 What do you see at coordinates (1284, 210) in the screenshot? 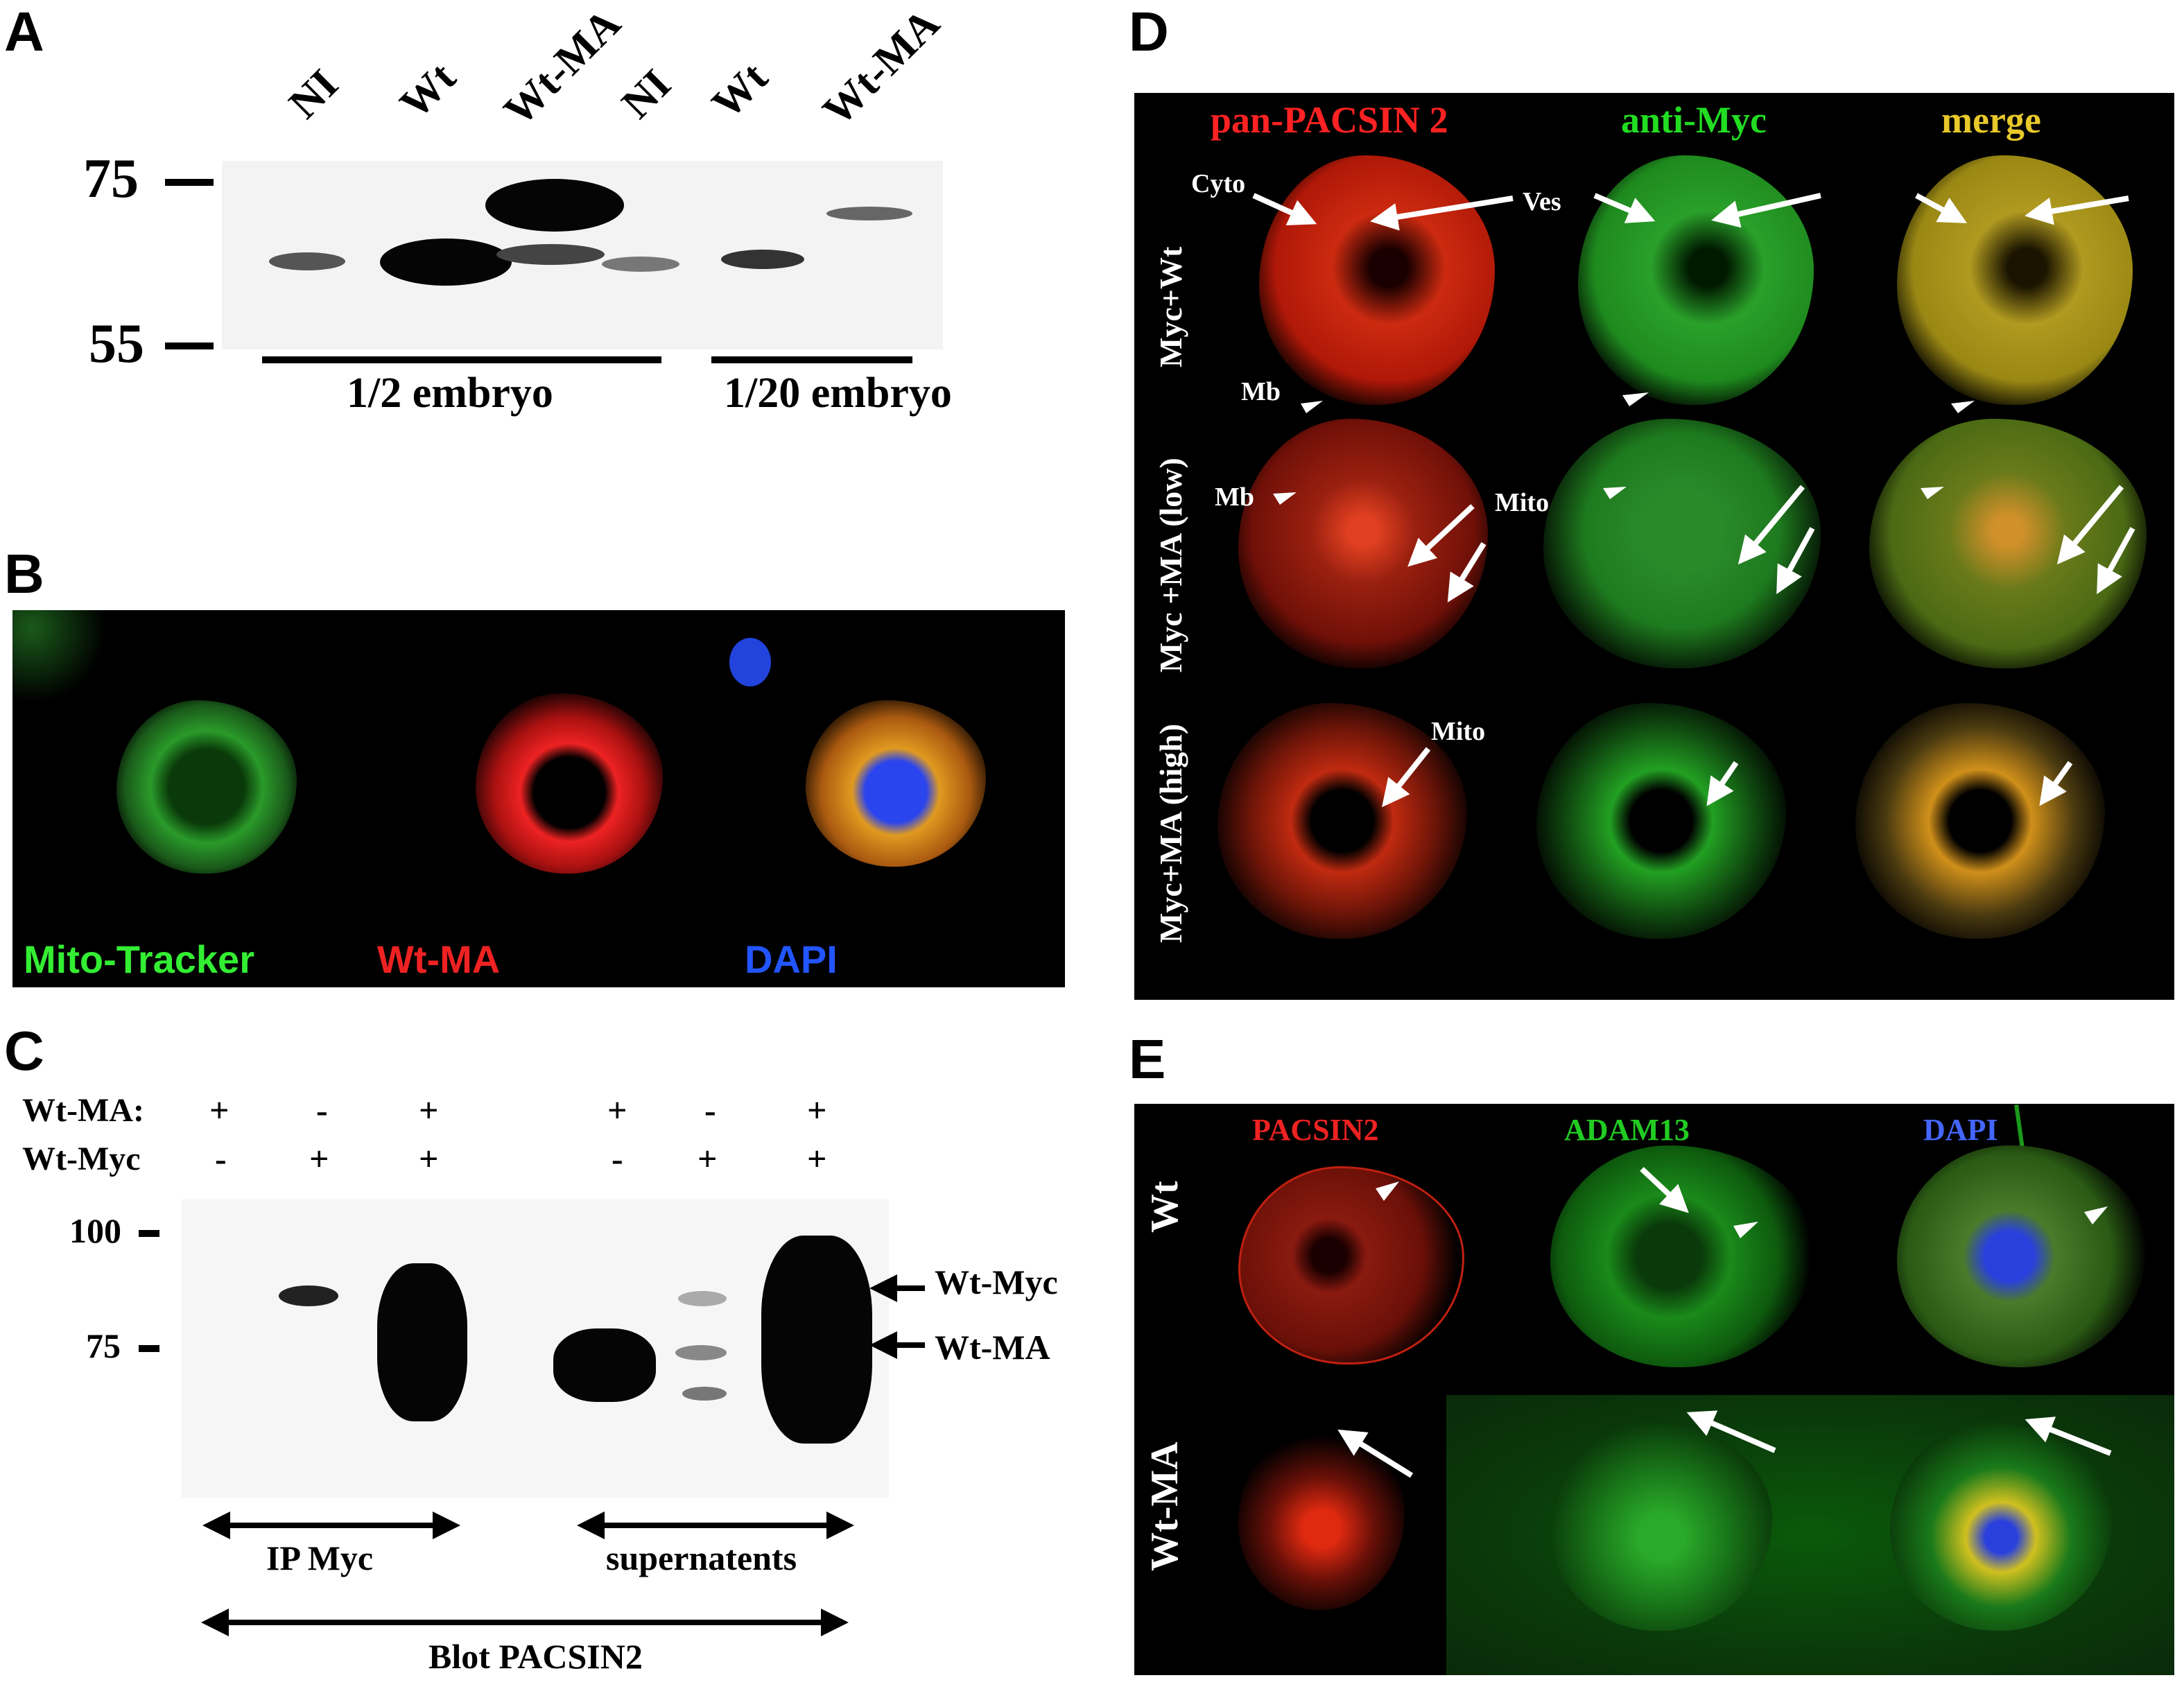
I see `arrow-cyto` at bounding box center [1284, 210].